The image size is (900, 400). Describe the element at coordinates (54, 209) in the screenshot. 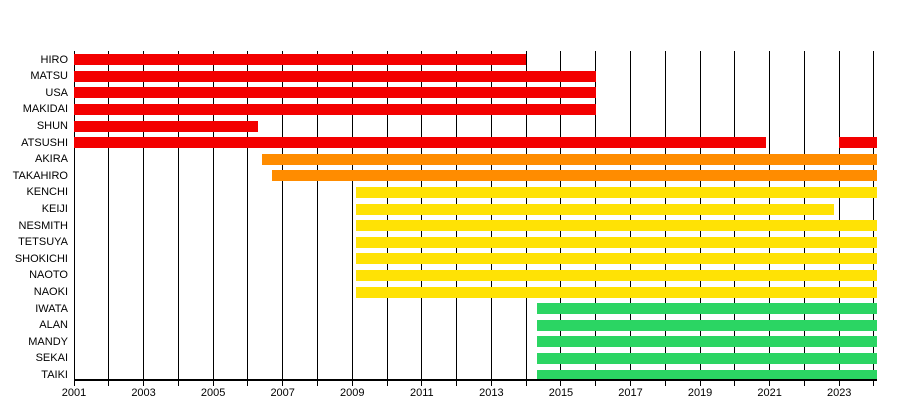

I see `member-name-label: KEIJI` at that location.